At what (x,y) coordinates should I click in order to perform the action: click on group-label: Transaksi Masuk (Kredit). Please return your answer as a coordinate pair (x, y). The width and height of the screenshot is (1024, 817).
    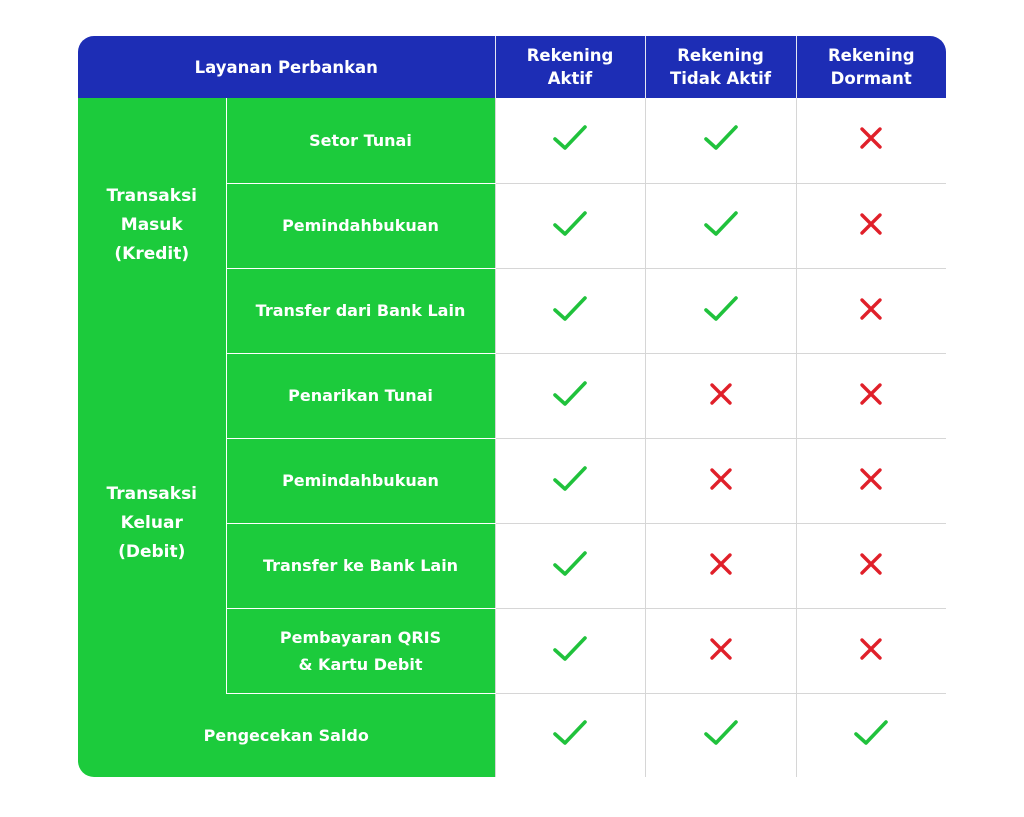
    Looking at the image, I should click on (152, 225).